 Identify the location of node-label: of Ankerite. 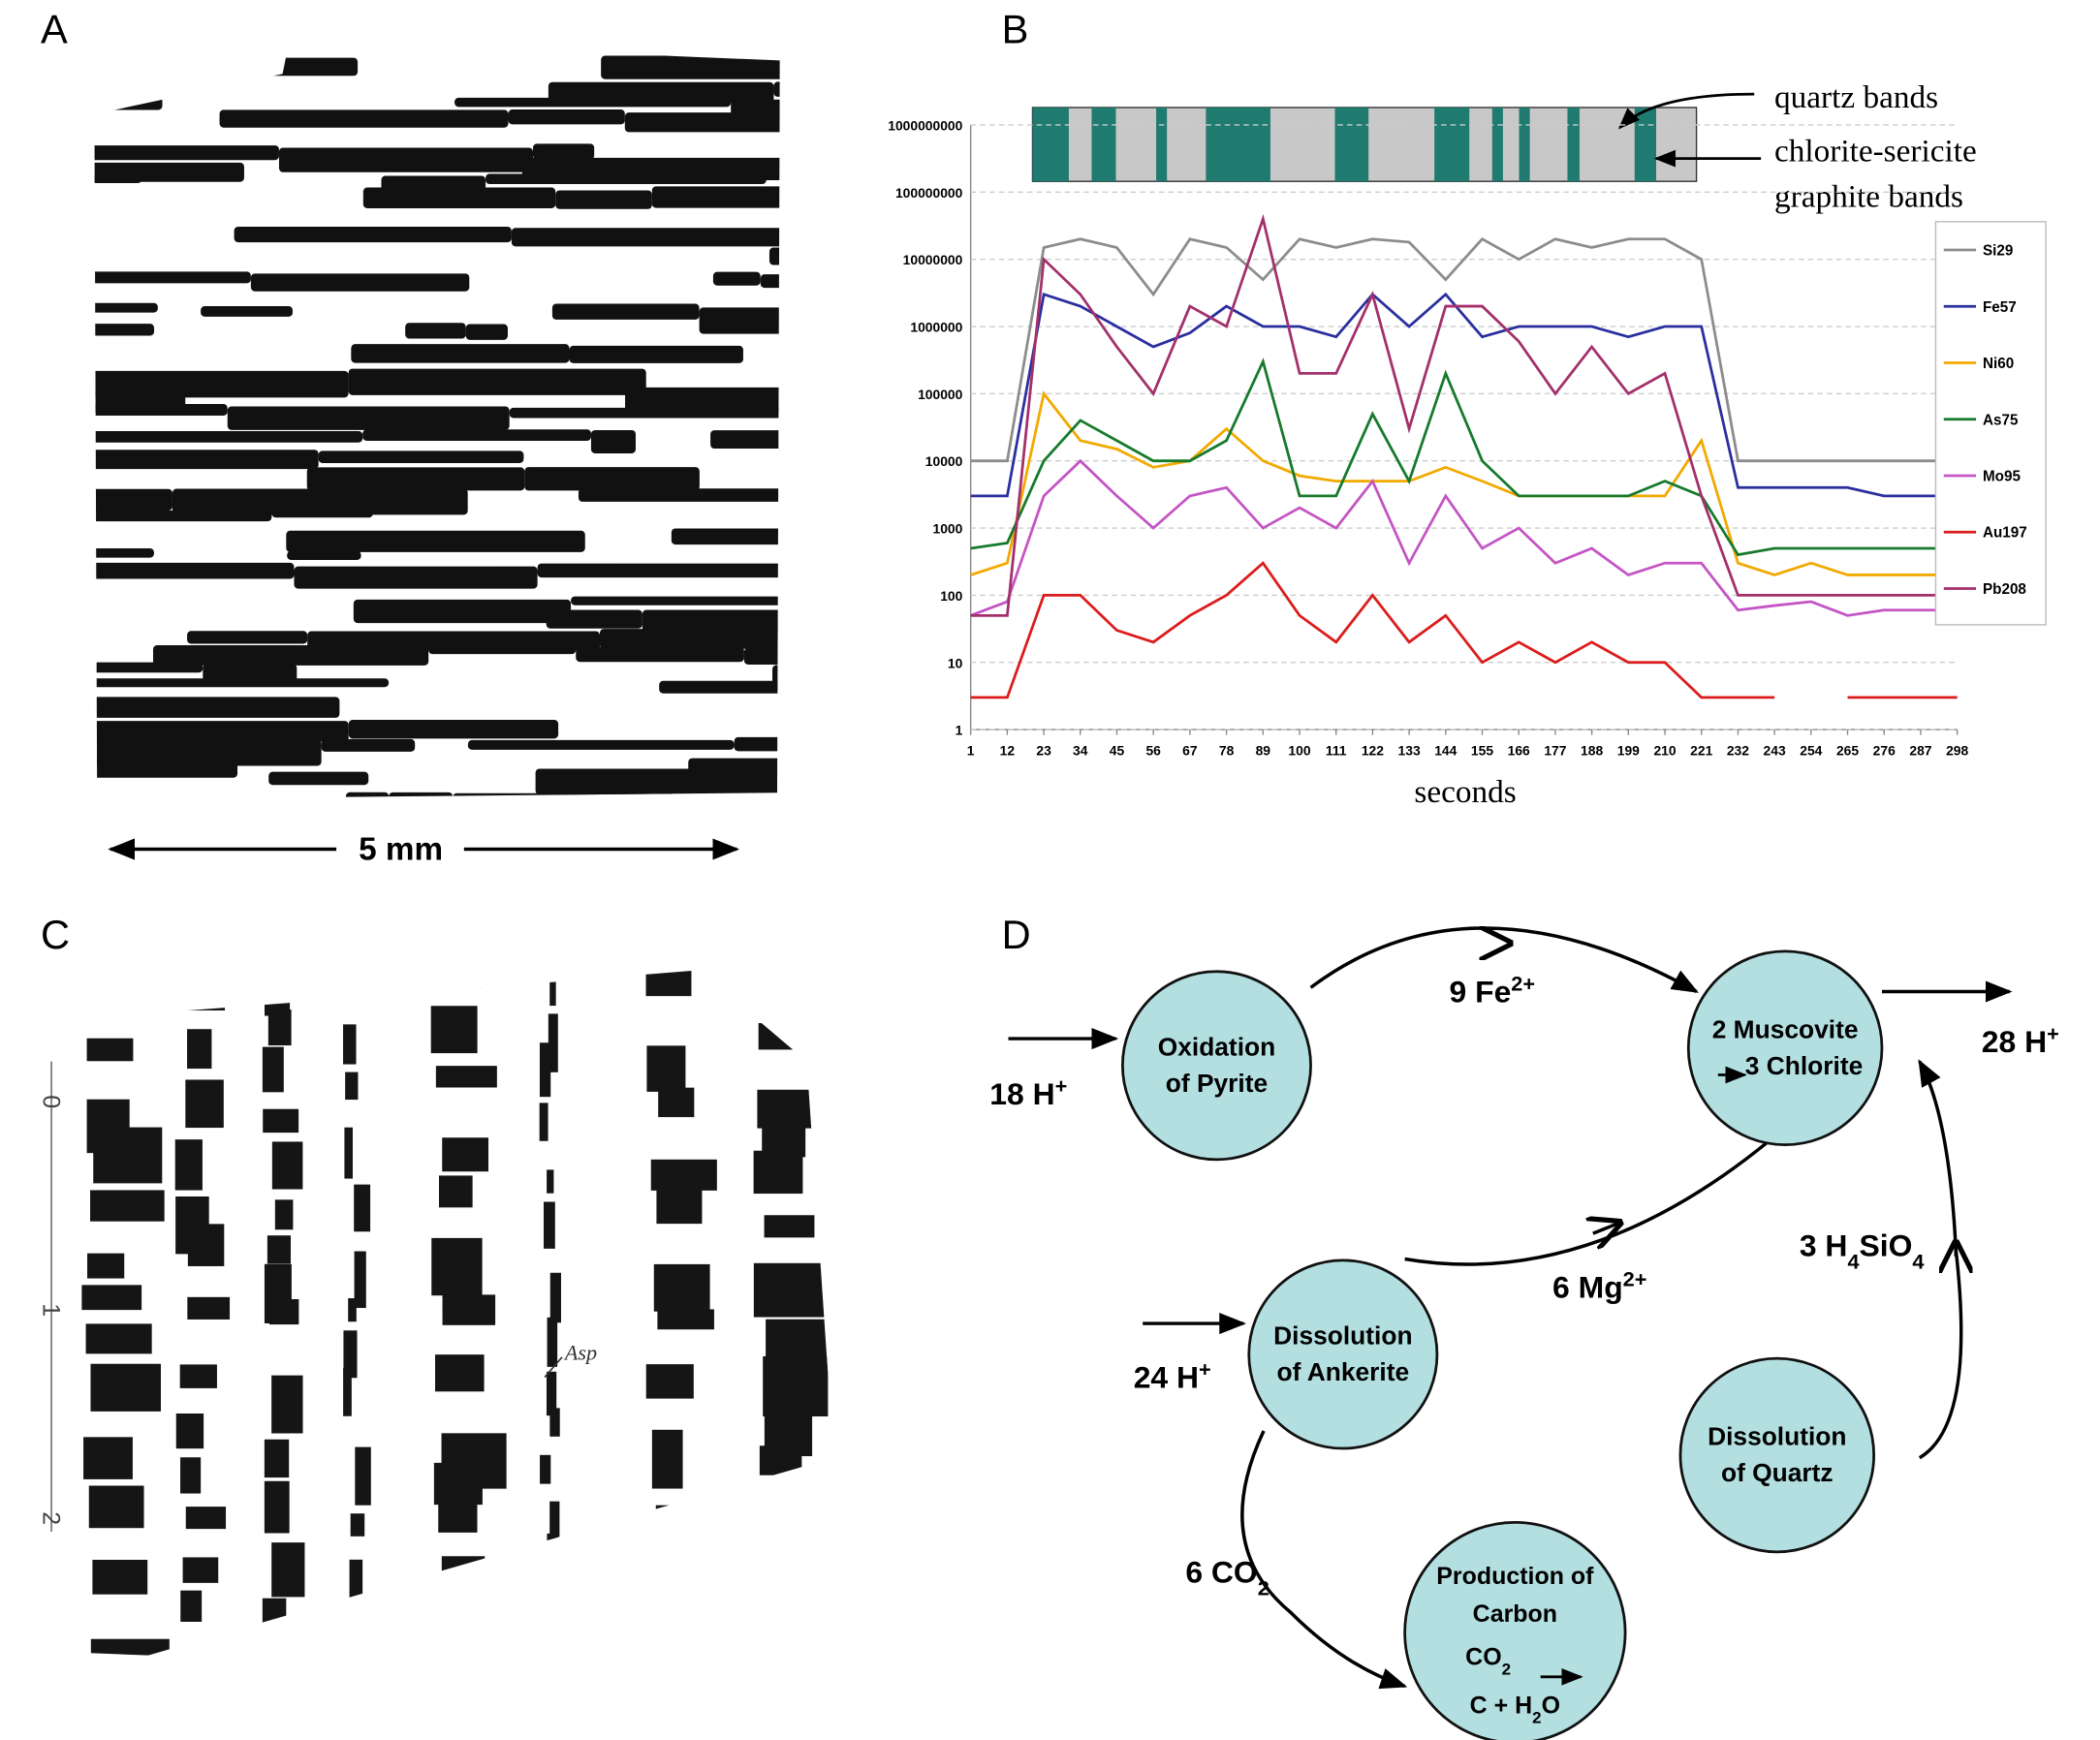
(1343, 1371).